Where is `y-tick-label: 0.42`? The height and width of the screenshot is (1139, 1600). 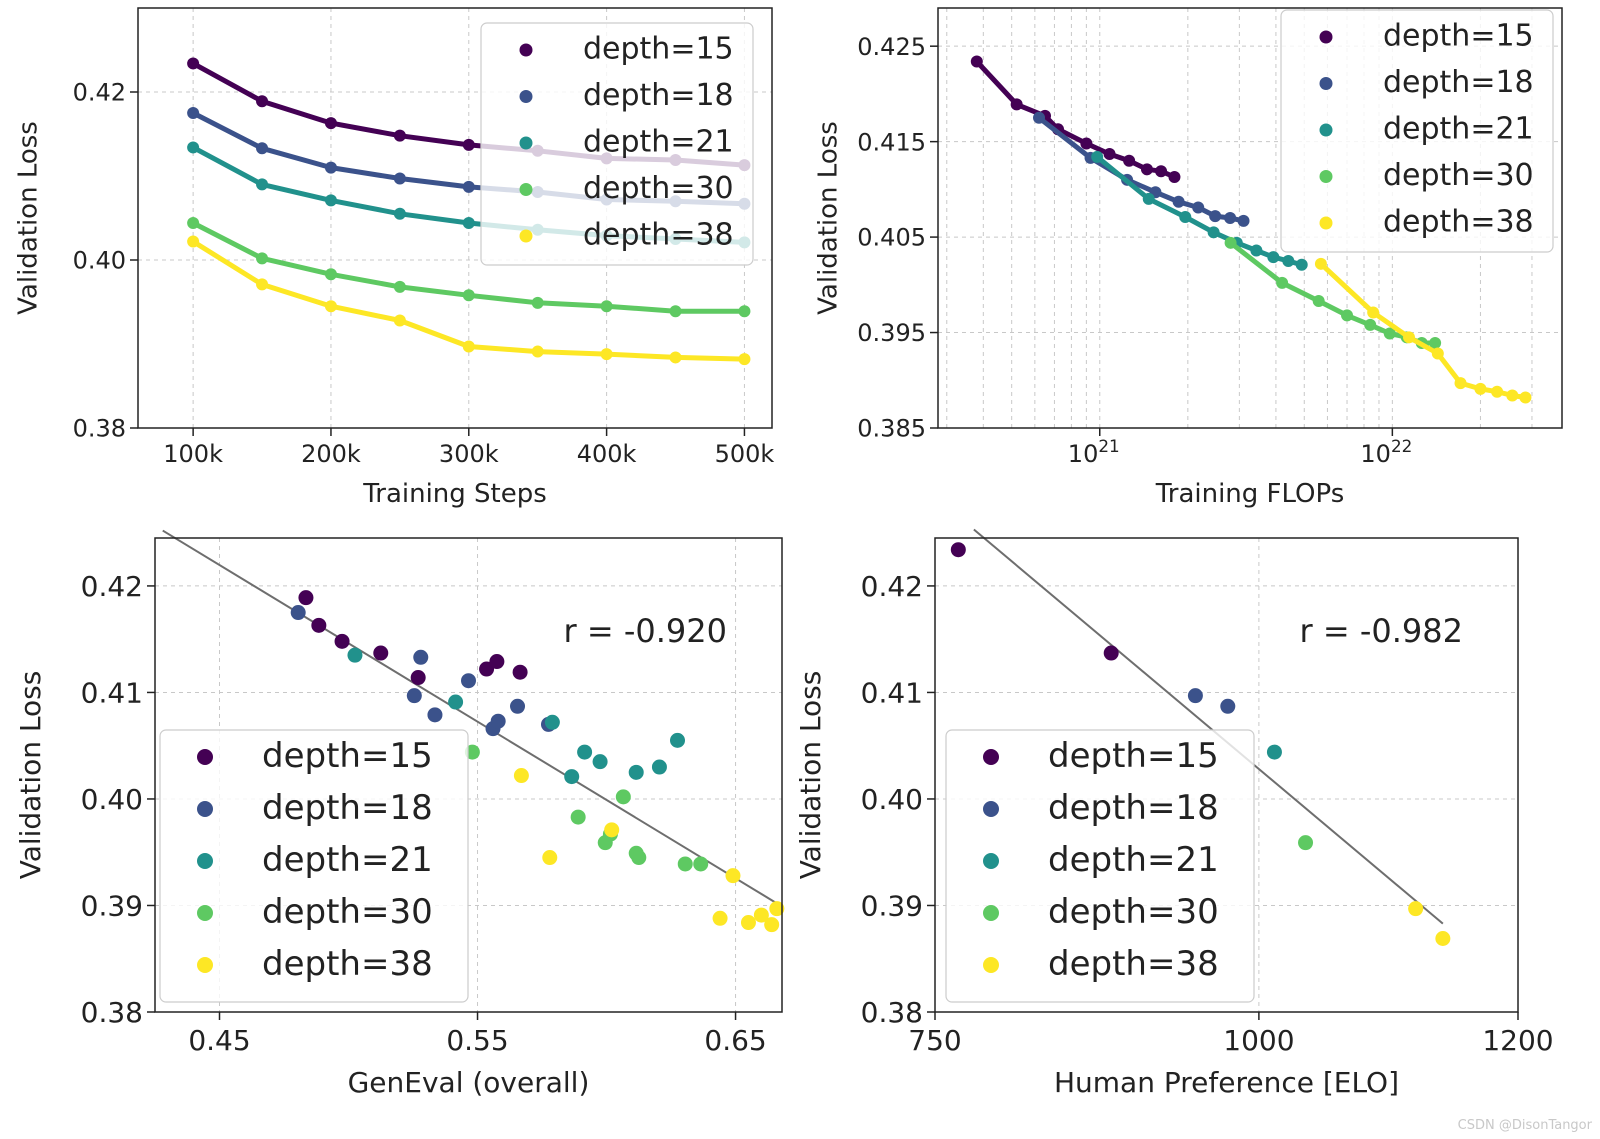 y-tick-label: 0.42 is located at coordinates (892, 586).